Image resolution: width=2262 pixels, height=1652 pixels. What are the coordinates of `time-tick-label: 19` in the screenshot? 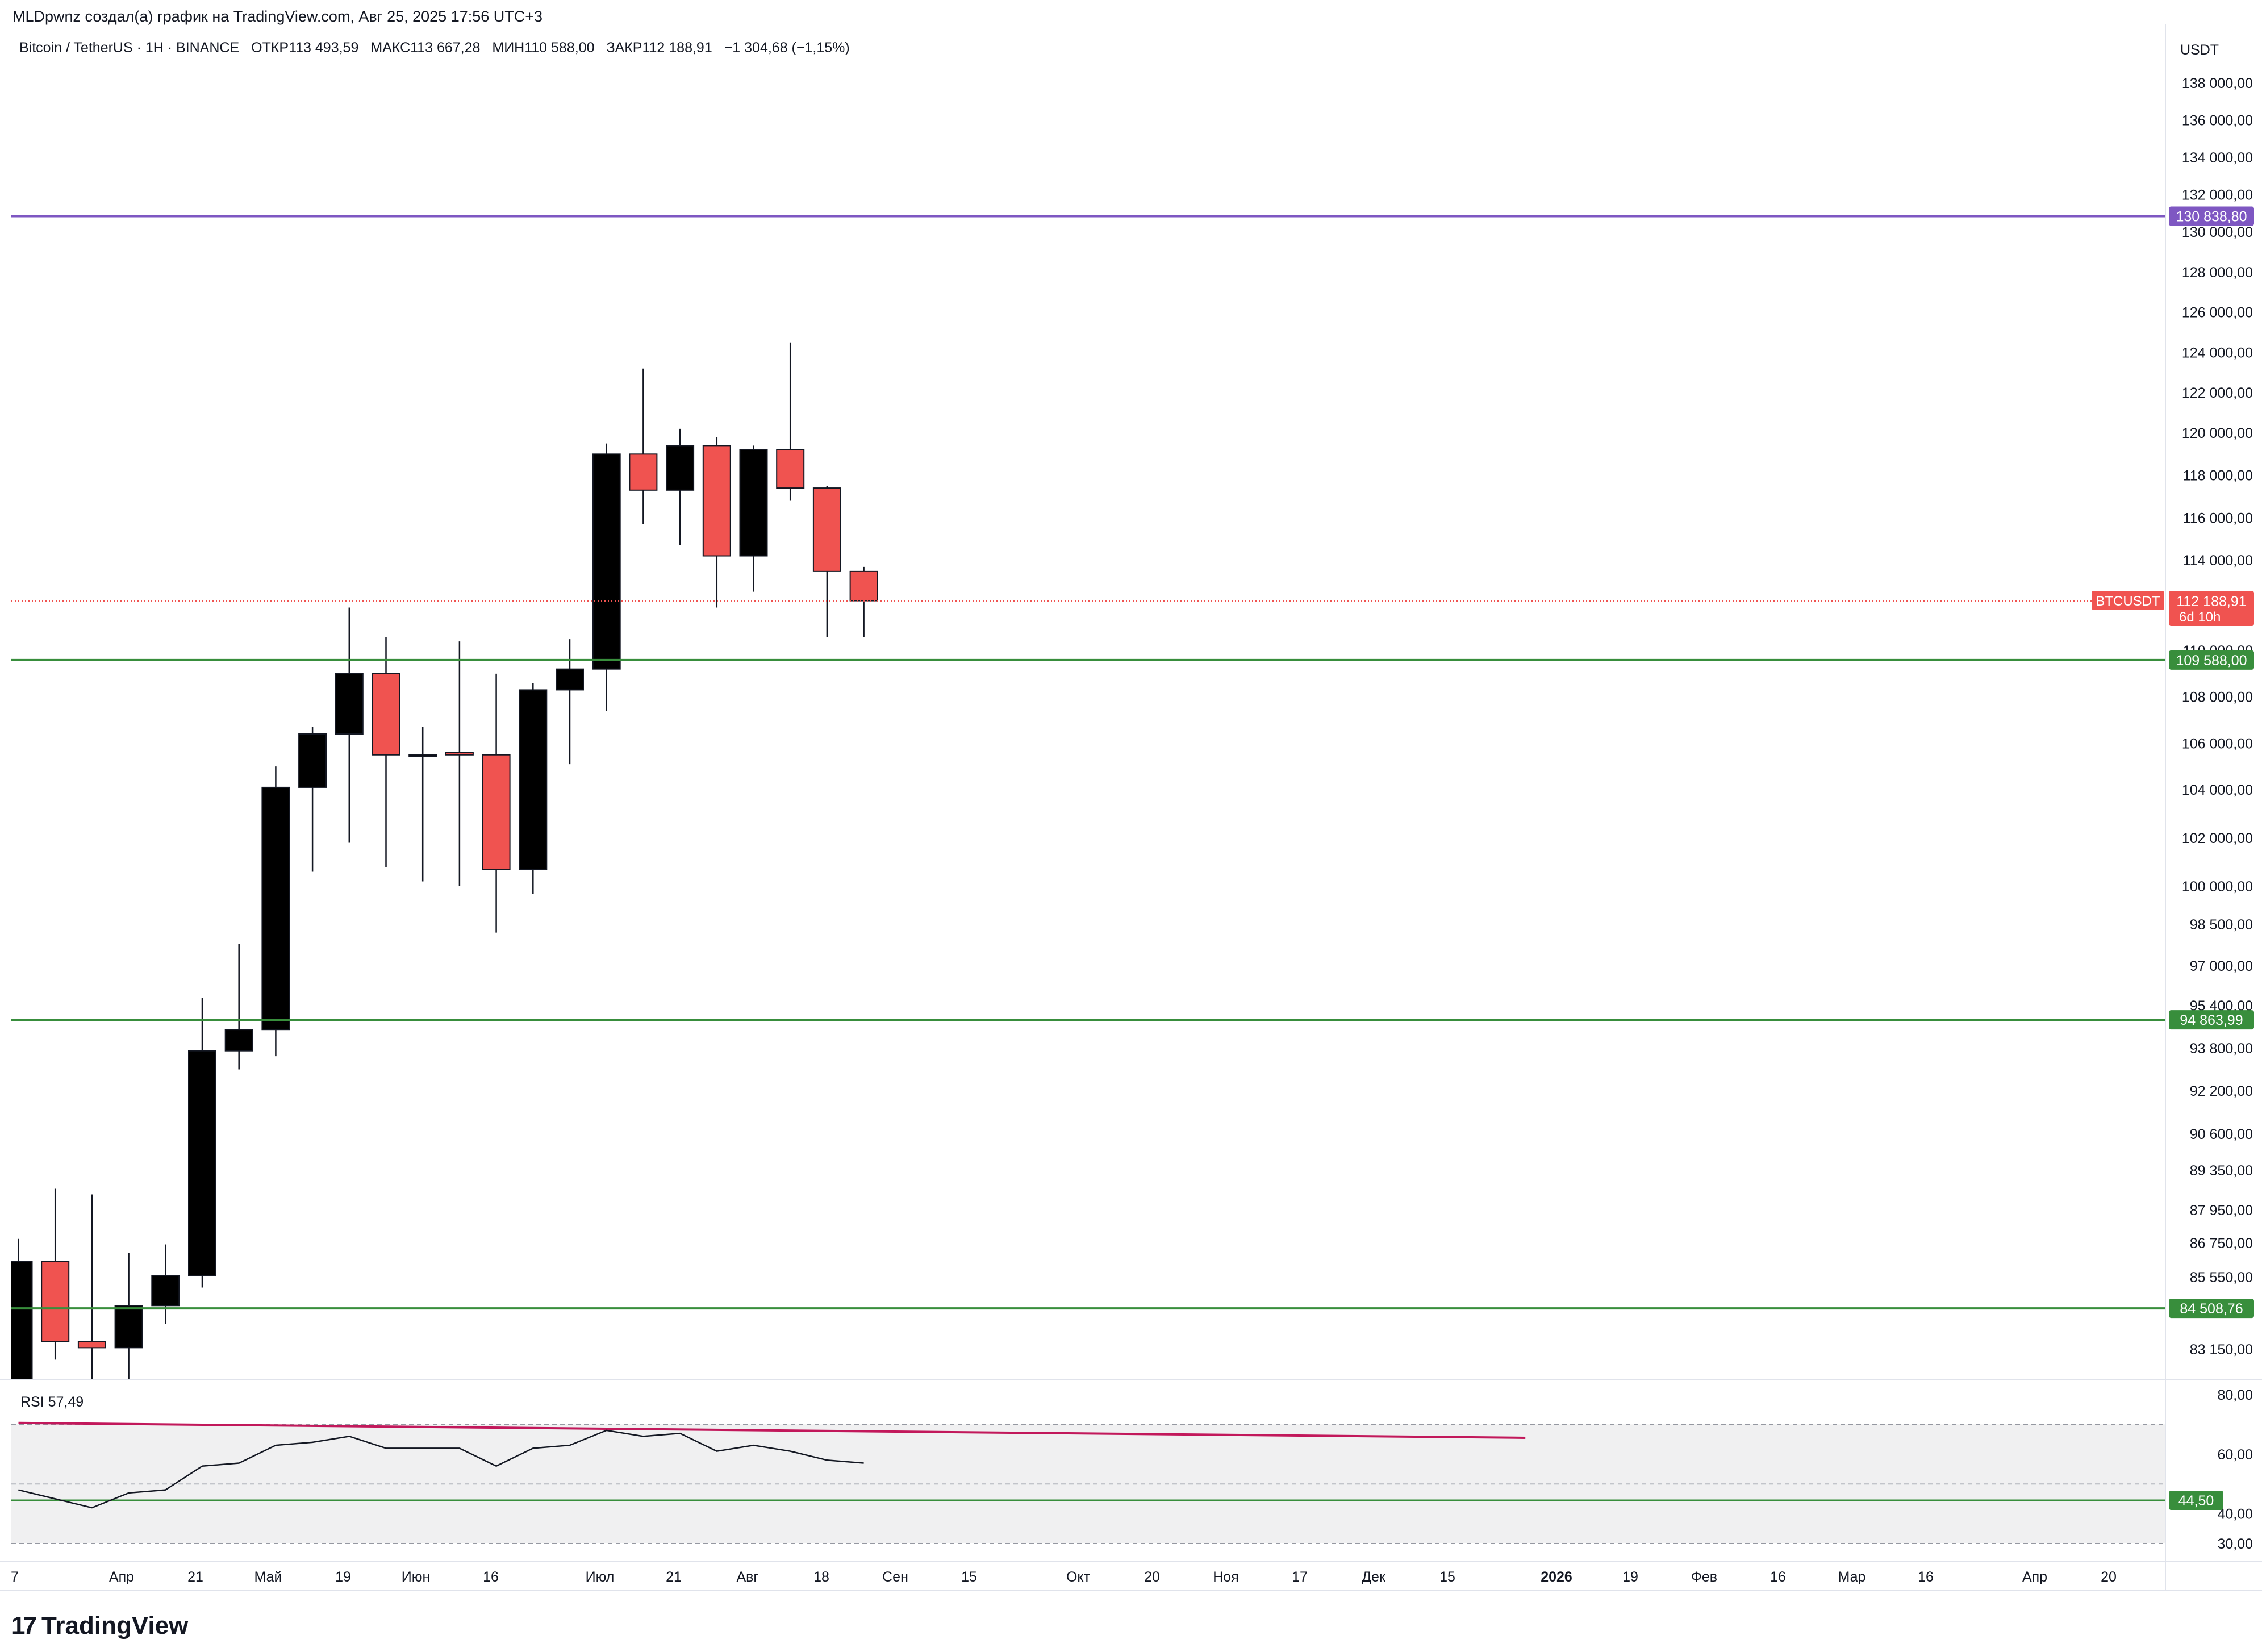 It's located at (343, 1577).